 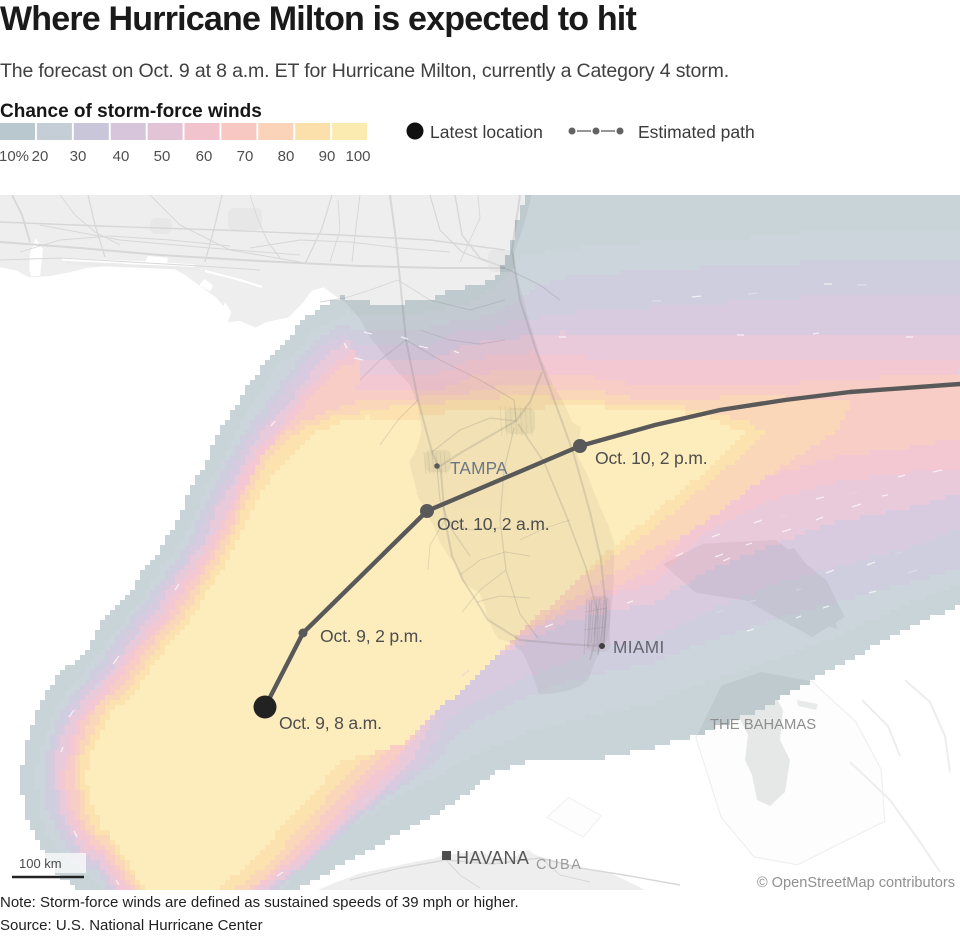 What do you see at coordinates (327, 156) in the screenshot?
I see `svg-text: 90` at bounding box center [327, 156].